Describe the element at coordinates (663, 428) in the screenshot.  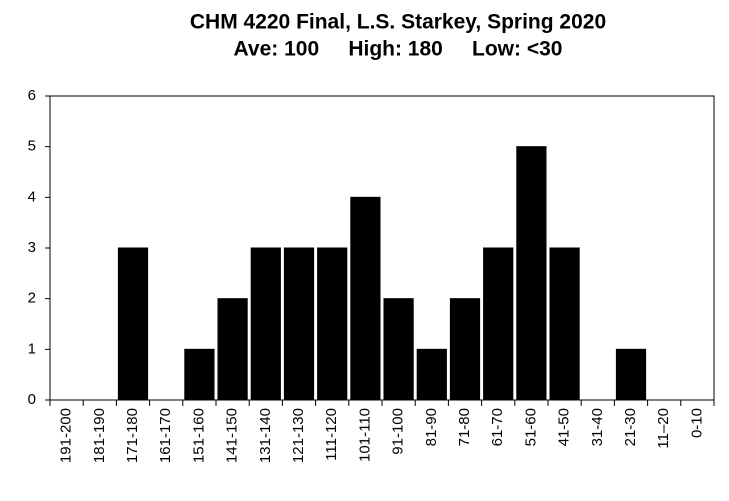
I see `x-tick-label: 11–20` at that location.